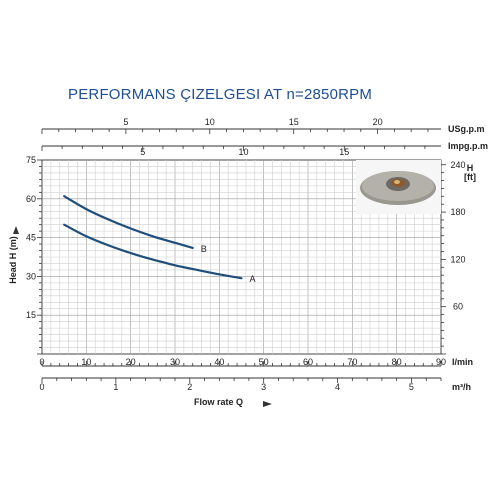 This screenshot has height=500, width=500. What do you see at coordinates (218, 402) in the screenshot?
I see `x-axis-label: Flow rate Q` at bounding box center [218, 402].